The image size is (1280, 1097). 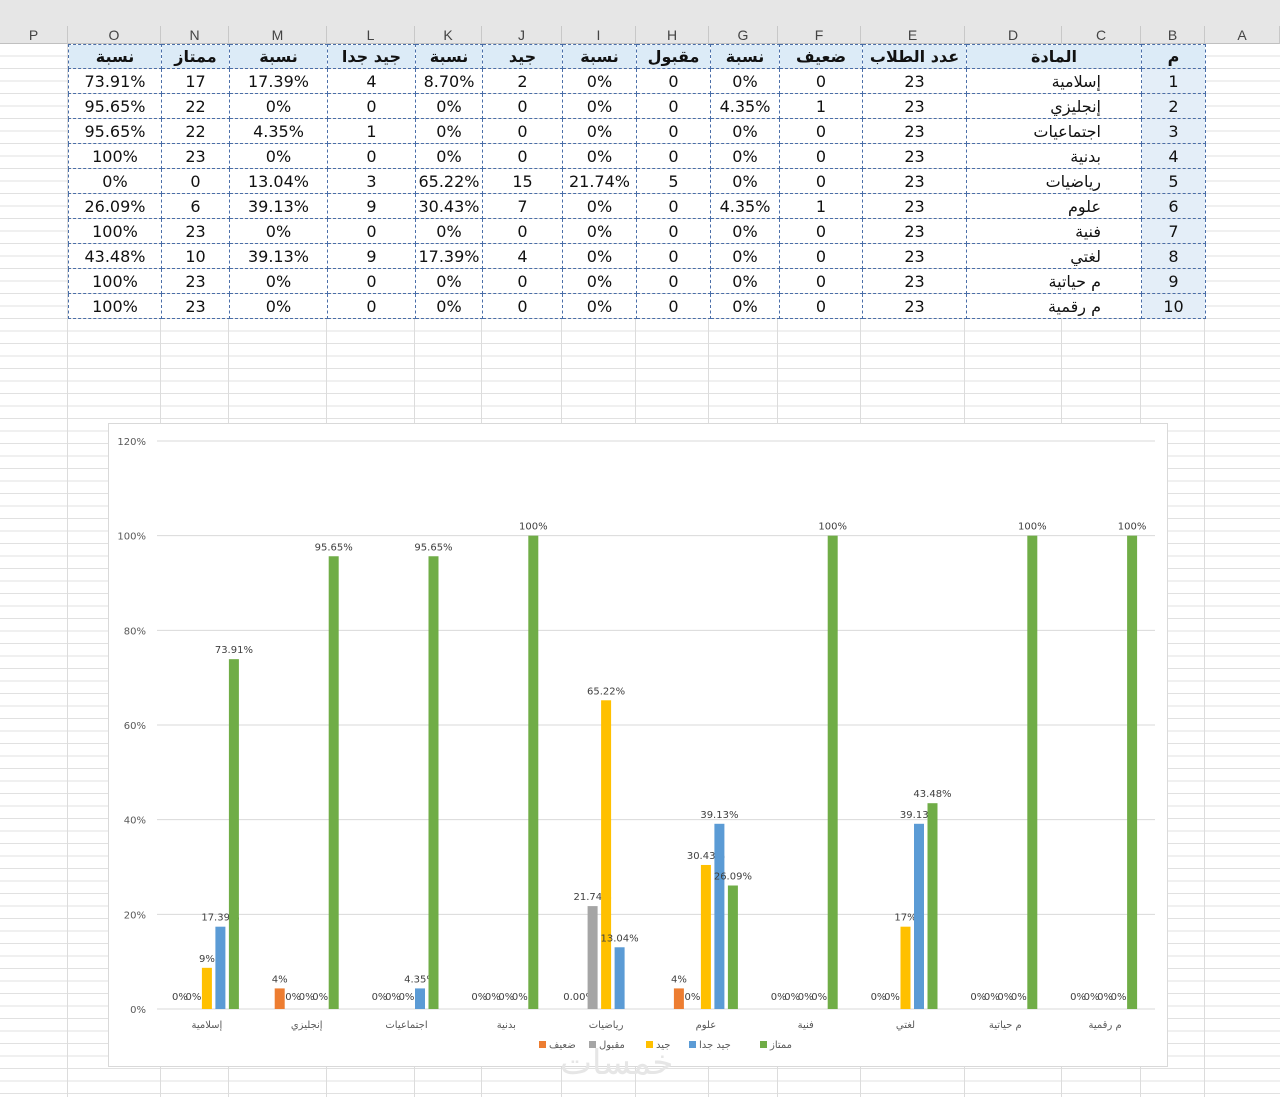 What do you see at coordinates (1054, 131) in the screenshot?
I see `subject-cell: اجتماعيات` at bounding box center [1054, 131].